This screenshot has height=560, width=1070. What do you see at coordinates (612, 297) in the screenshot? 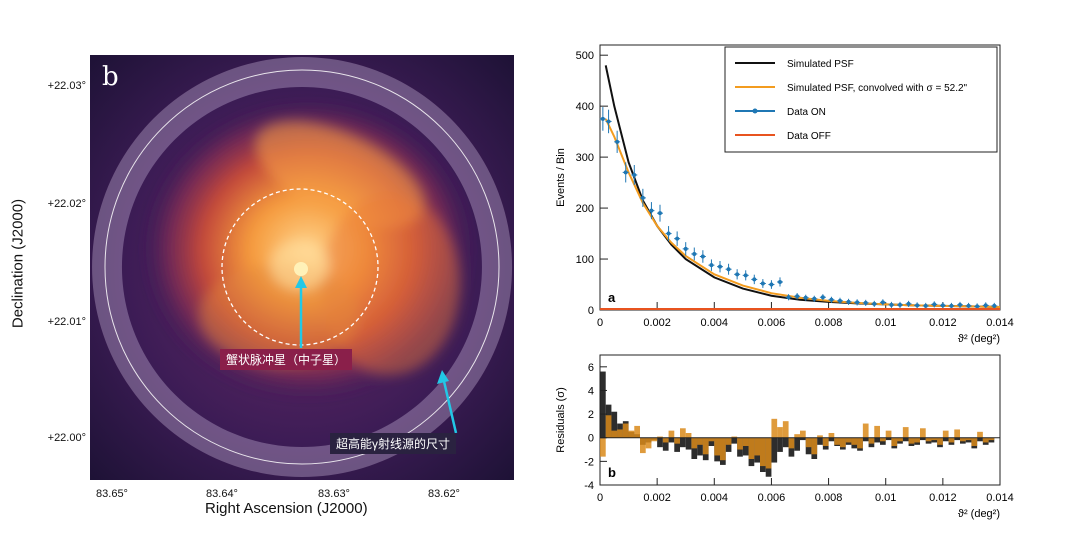
I see `panel-label-a: a` at bounding box center [612, 297].